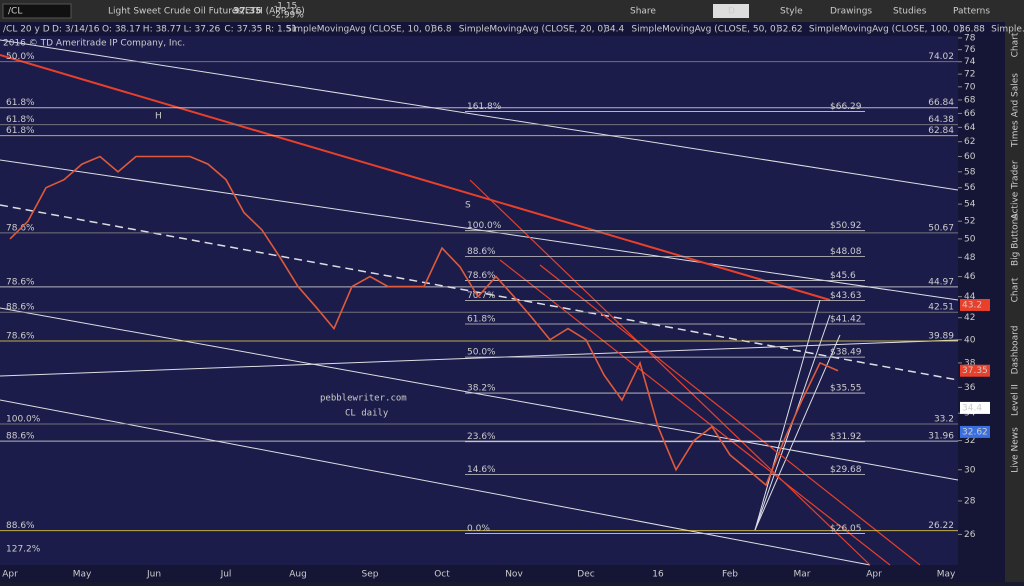 This screenshot has height=586, width=1024. What do you see at coordinates (970, 297) in the screenshot?
I see `y-tick-label: 44` at bounding box center [970, 297].